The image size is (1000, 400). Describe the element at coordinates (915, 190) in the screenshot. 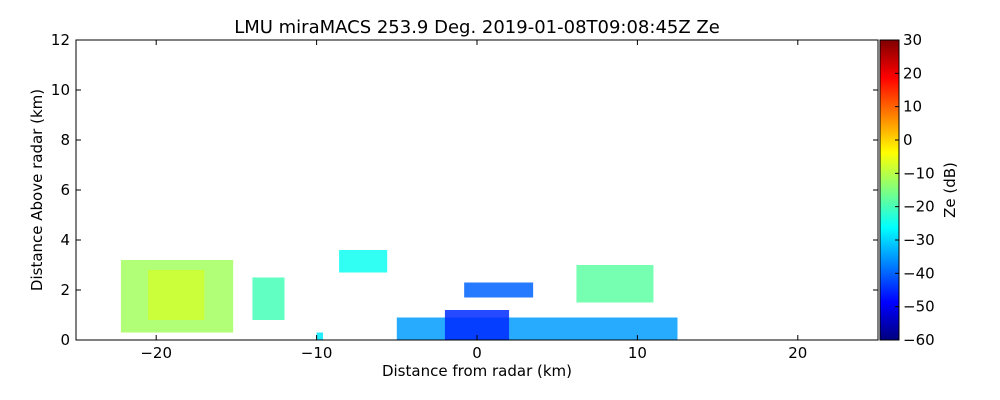

I see `colorbar-ticks: −60 −50 −40 −30 −20 −10 0 10 20 30` at that location.